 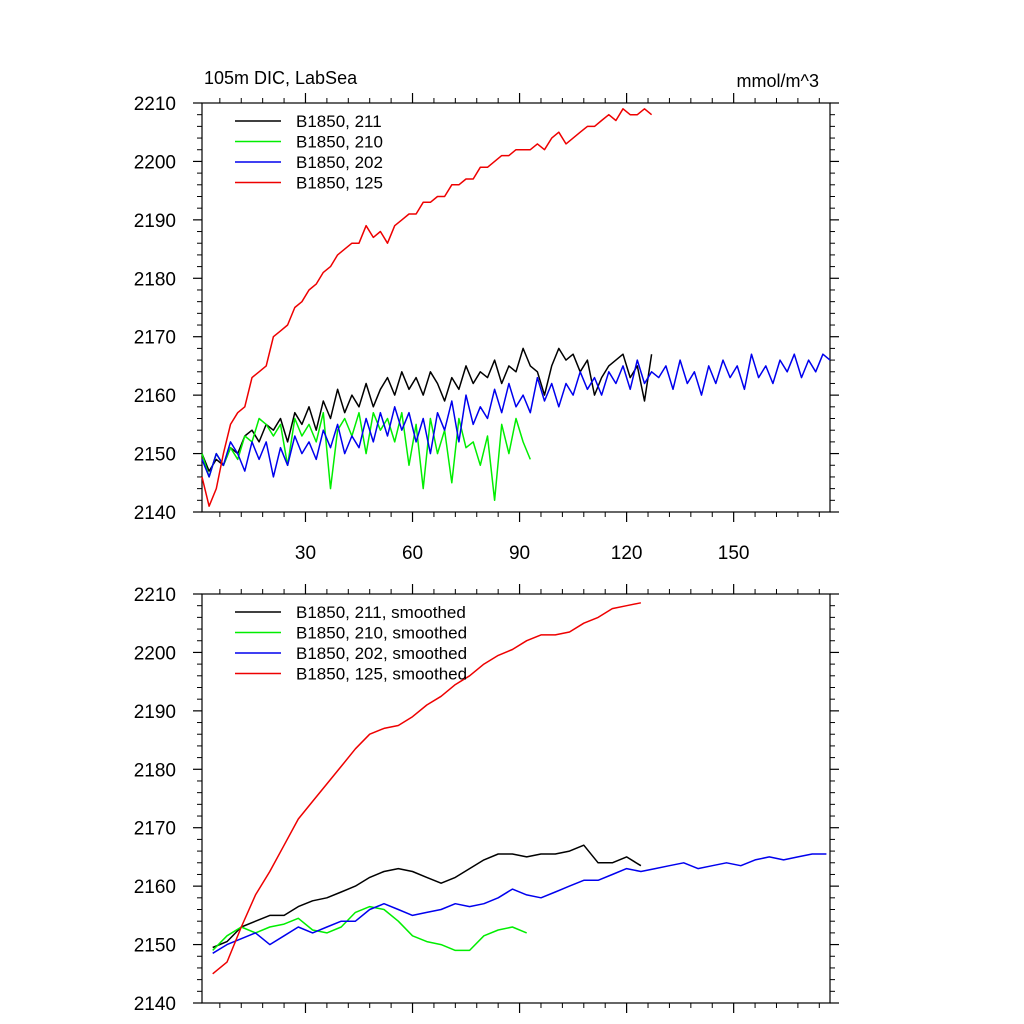 I want to click on legend-label: B1850, 202, so click(x=339, y=162).